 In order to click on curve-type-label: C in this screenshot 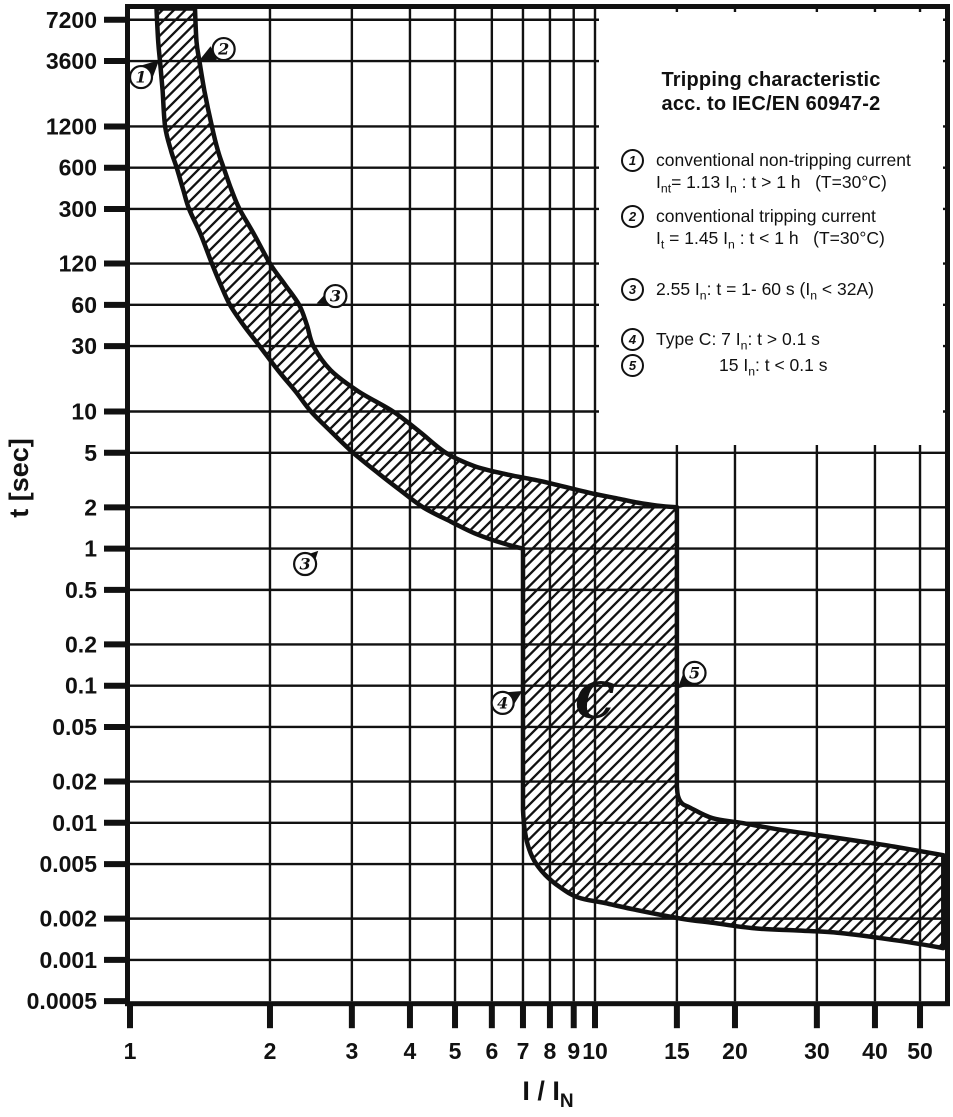, I will do `click(595, 700)`.